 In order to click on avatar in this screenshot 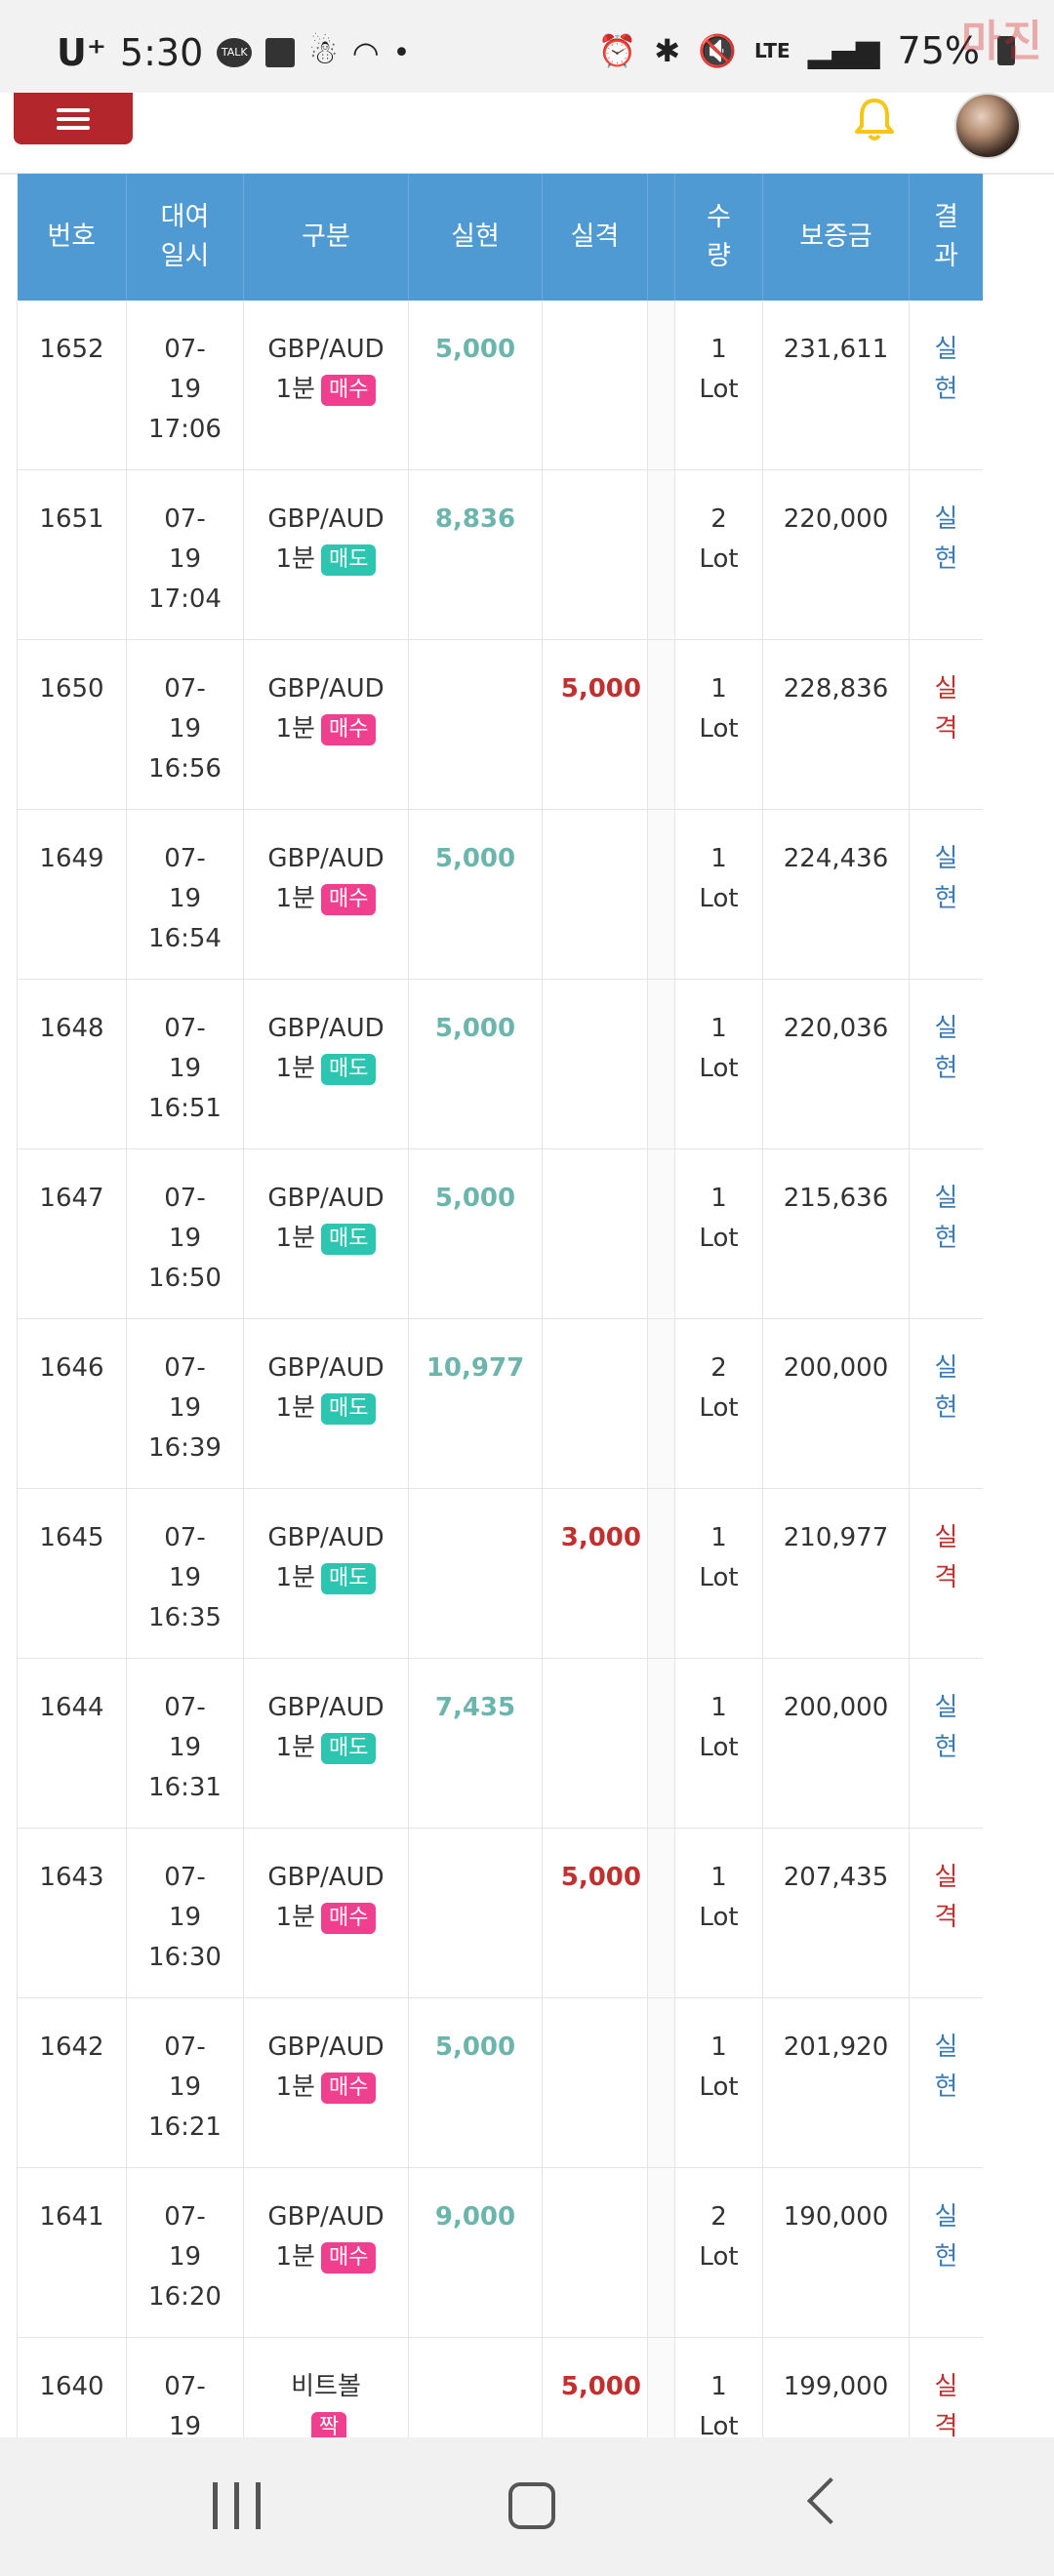, I will do `click(988, 126)`.